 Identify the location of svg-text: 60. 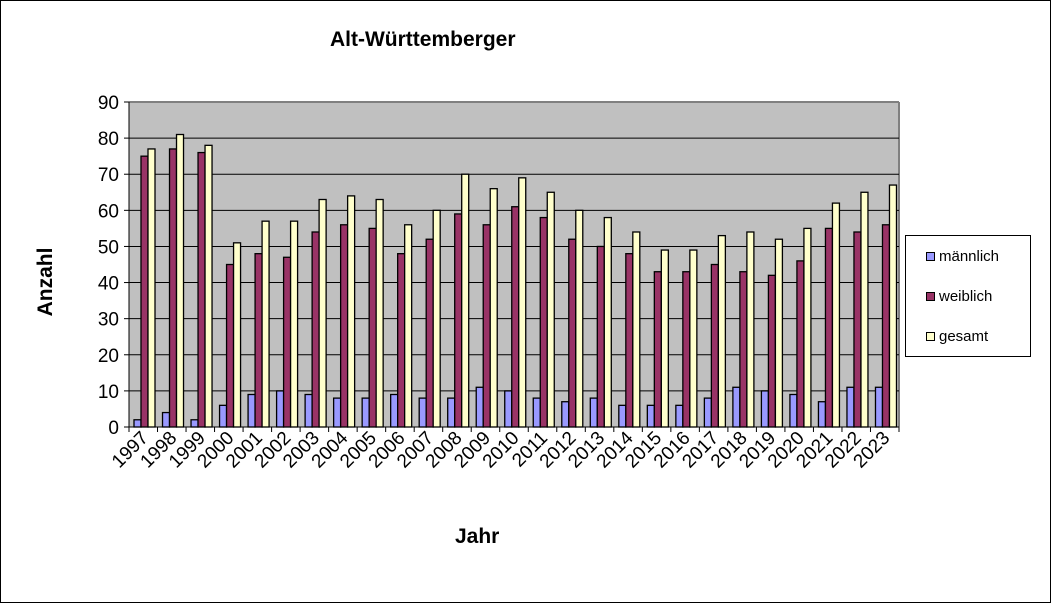
(108, 211).